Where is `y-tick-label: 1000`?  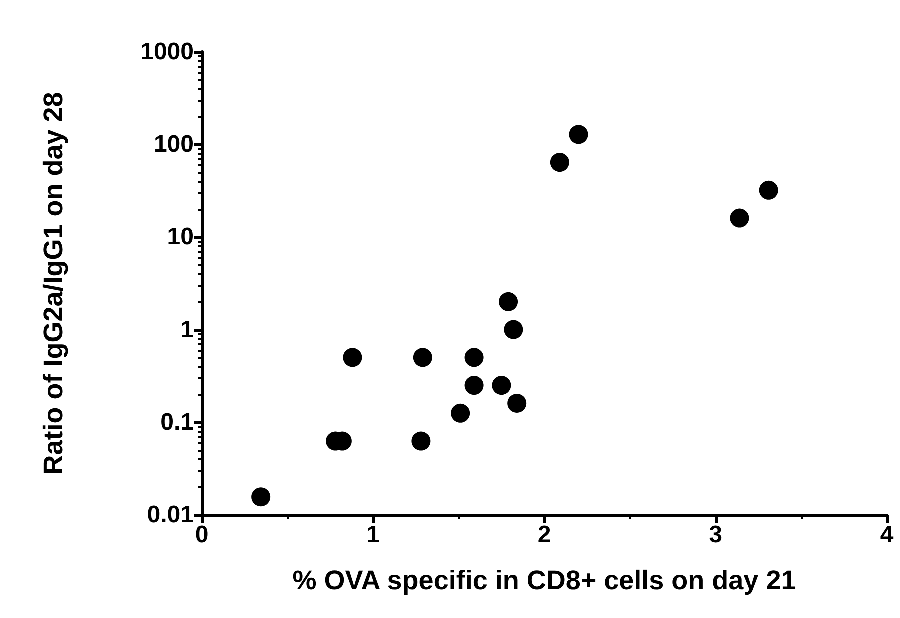 y-tick-label: 1000 is located at coordinates (167, 52).